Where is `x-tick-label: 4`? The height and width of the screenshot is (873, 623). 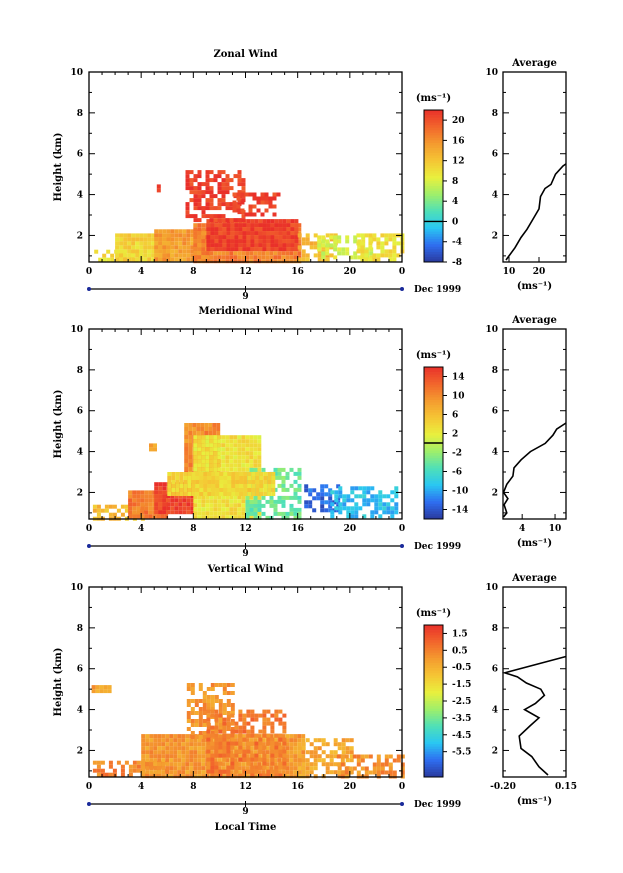
x-tick-label: 4 is located at coordinates (141, 272).